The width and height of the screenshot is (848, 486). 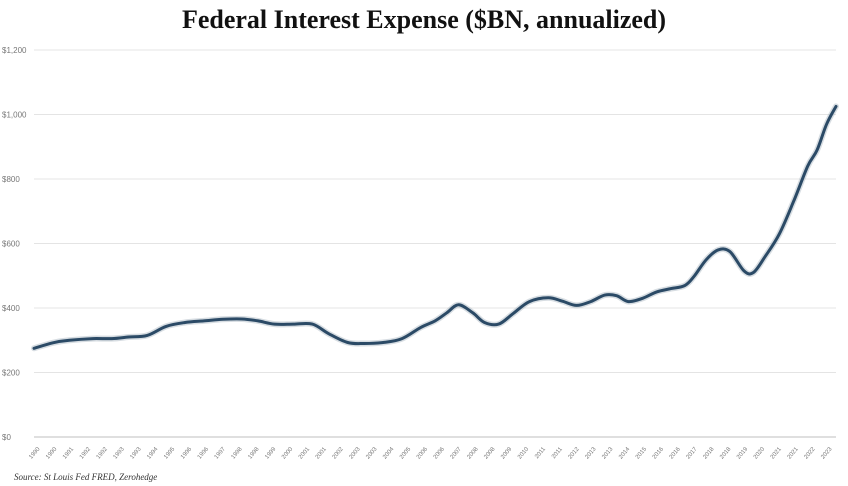 What do you see at coordinates (827, 453) in the screenshot?
I see `x-tick-label: 2023` at bounding box center [827, 453].